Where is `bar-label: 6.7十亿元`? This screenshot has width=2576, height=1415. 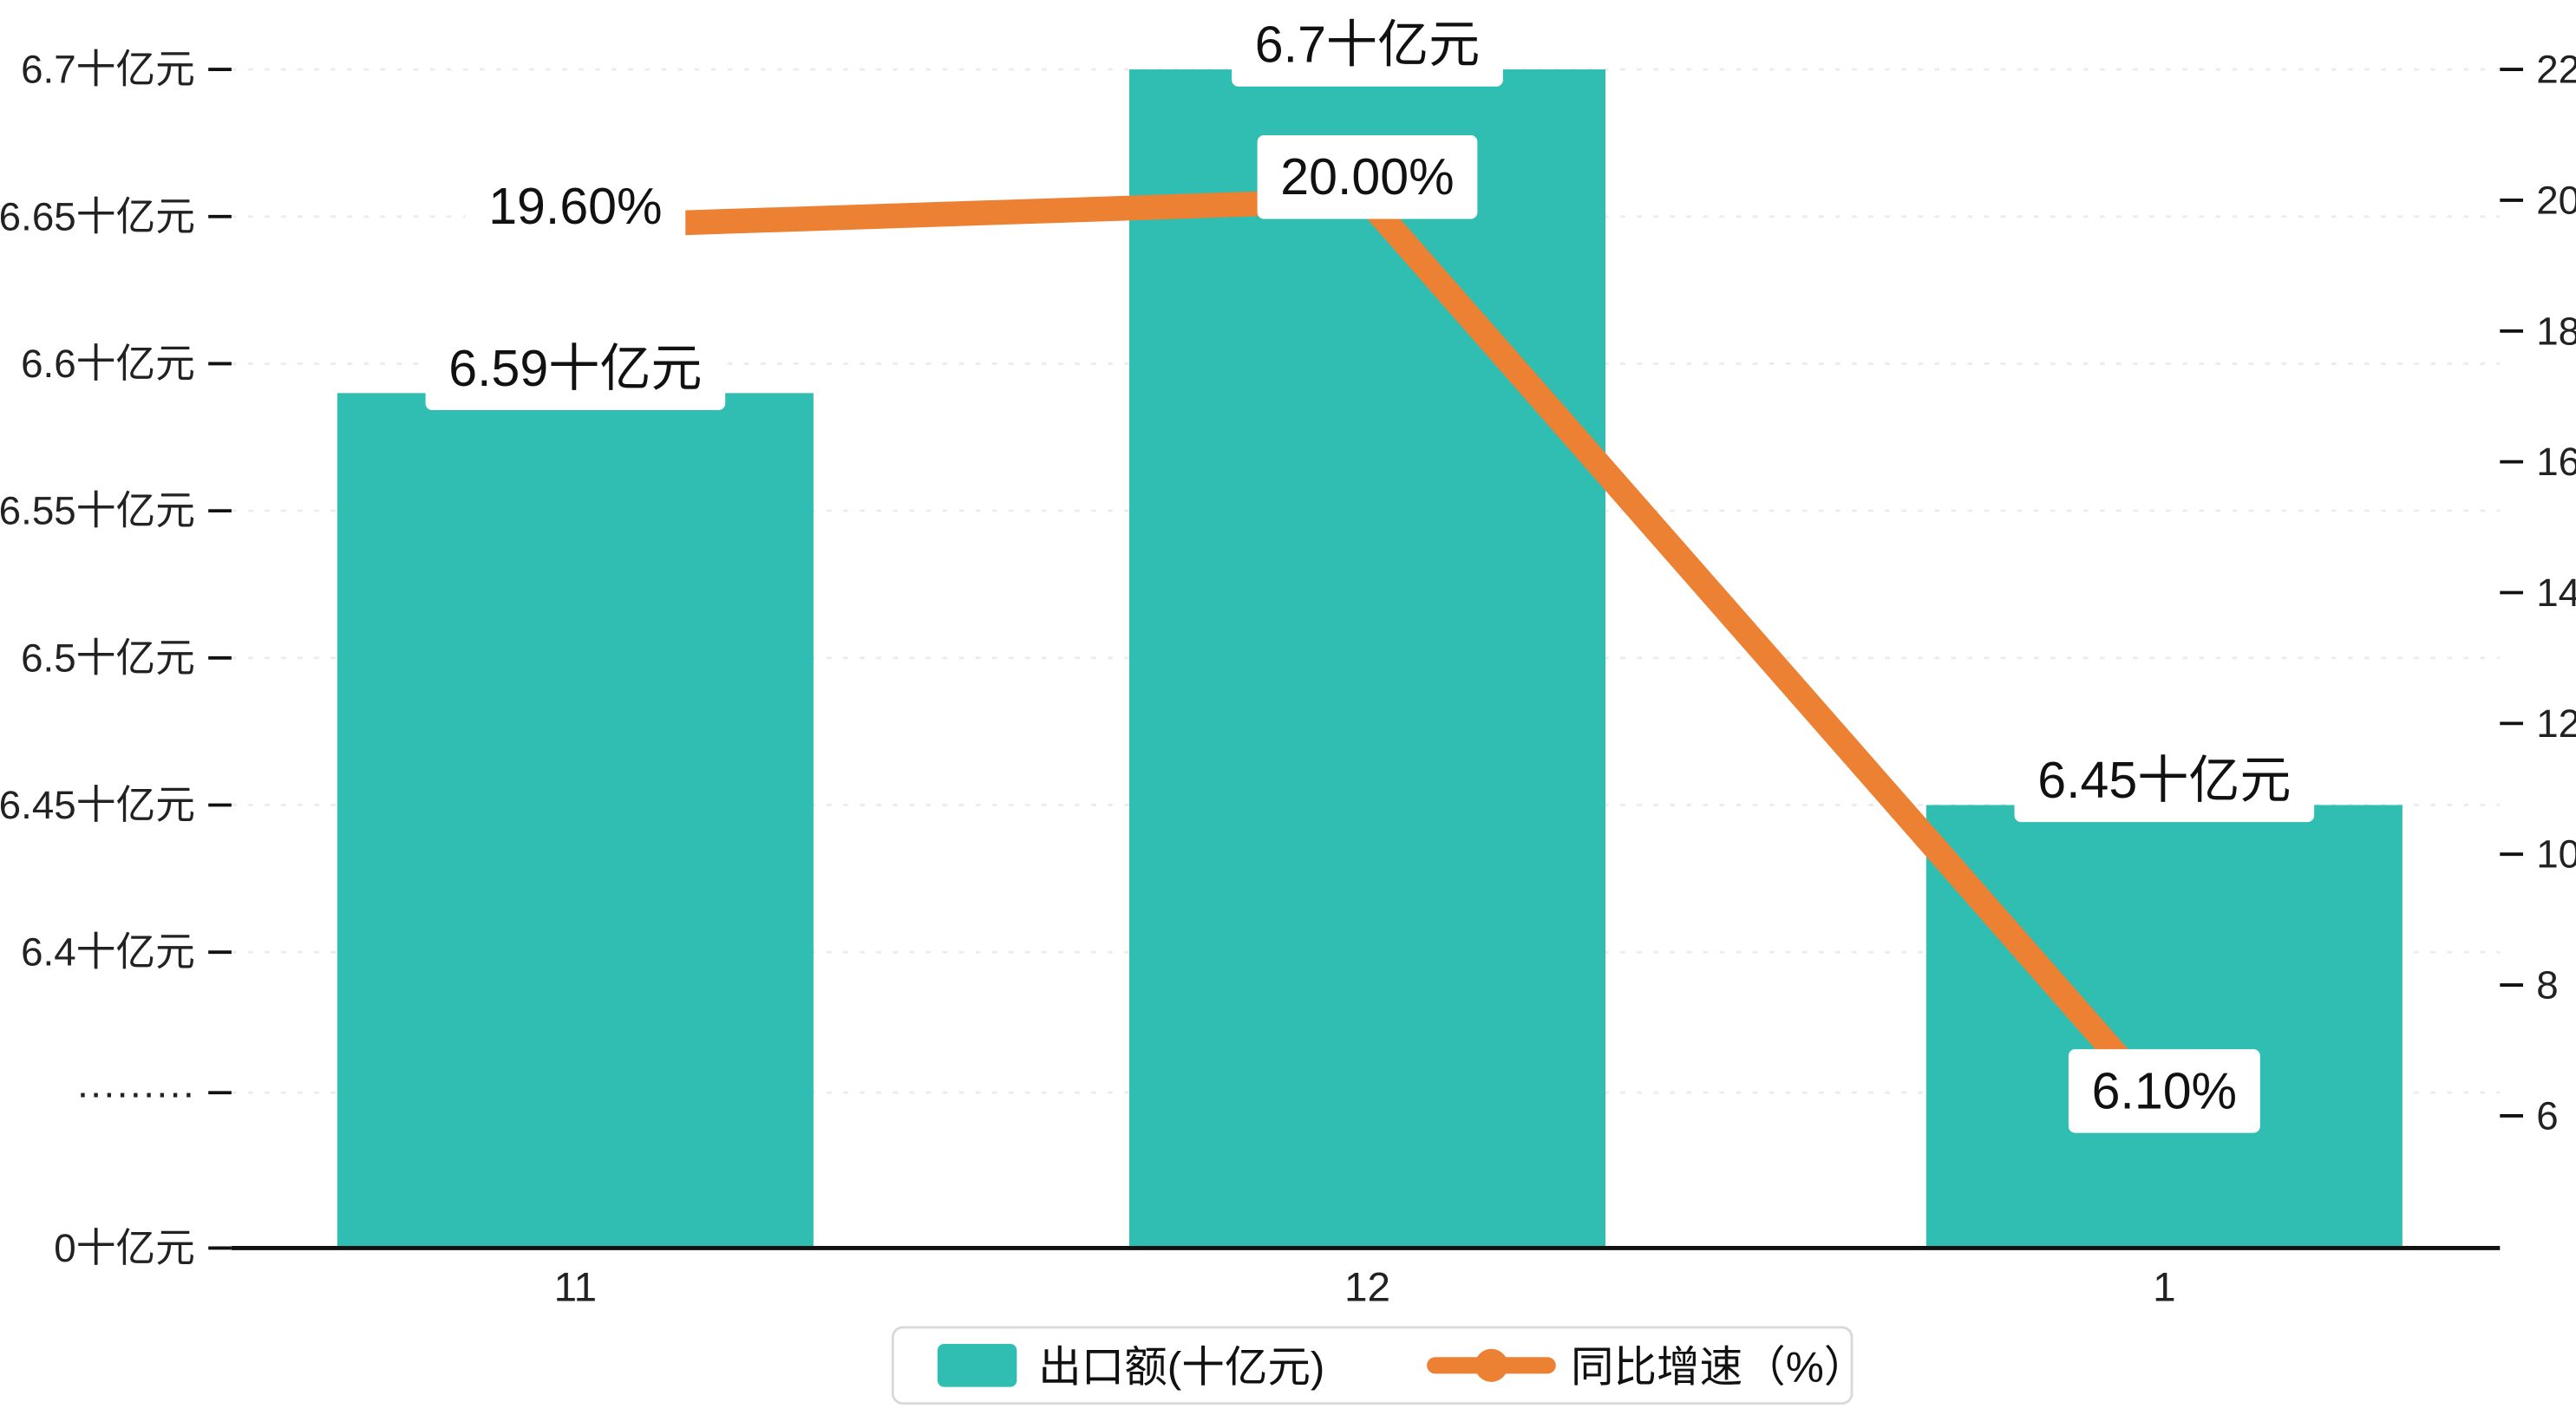
bar-label: 6.7十亿元 is located at coordinates (1367, 44).